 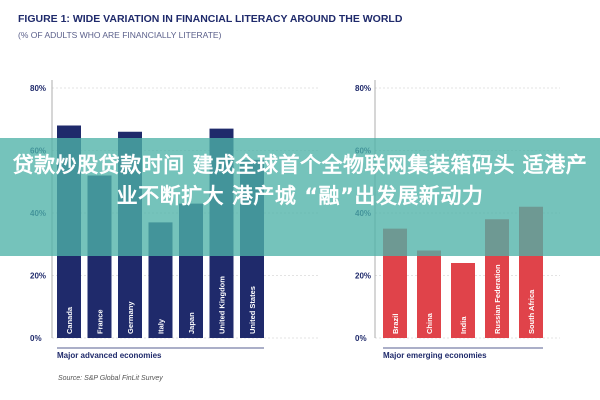 What do you see at coordinates (100, 321) in the screenshot?
I see `category-label: France` at bounding box center [100, 321].